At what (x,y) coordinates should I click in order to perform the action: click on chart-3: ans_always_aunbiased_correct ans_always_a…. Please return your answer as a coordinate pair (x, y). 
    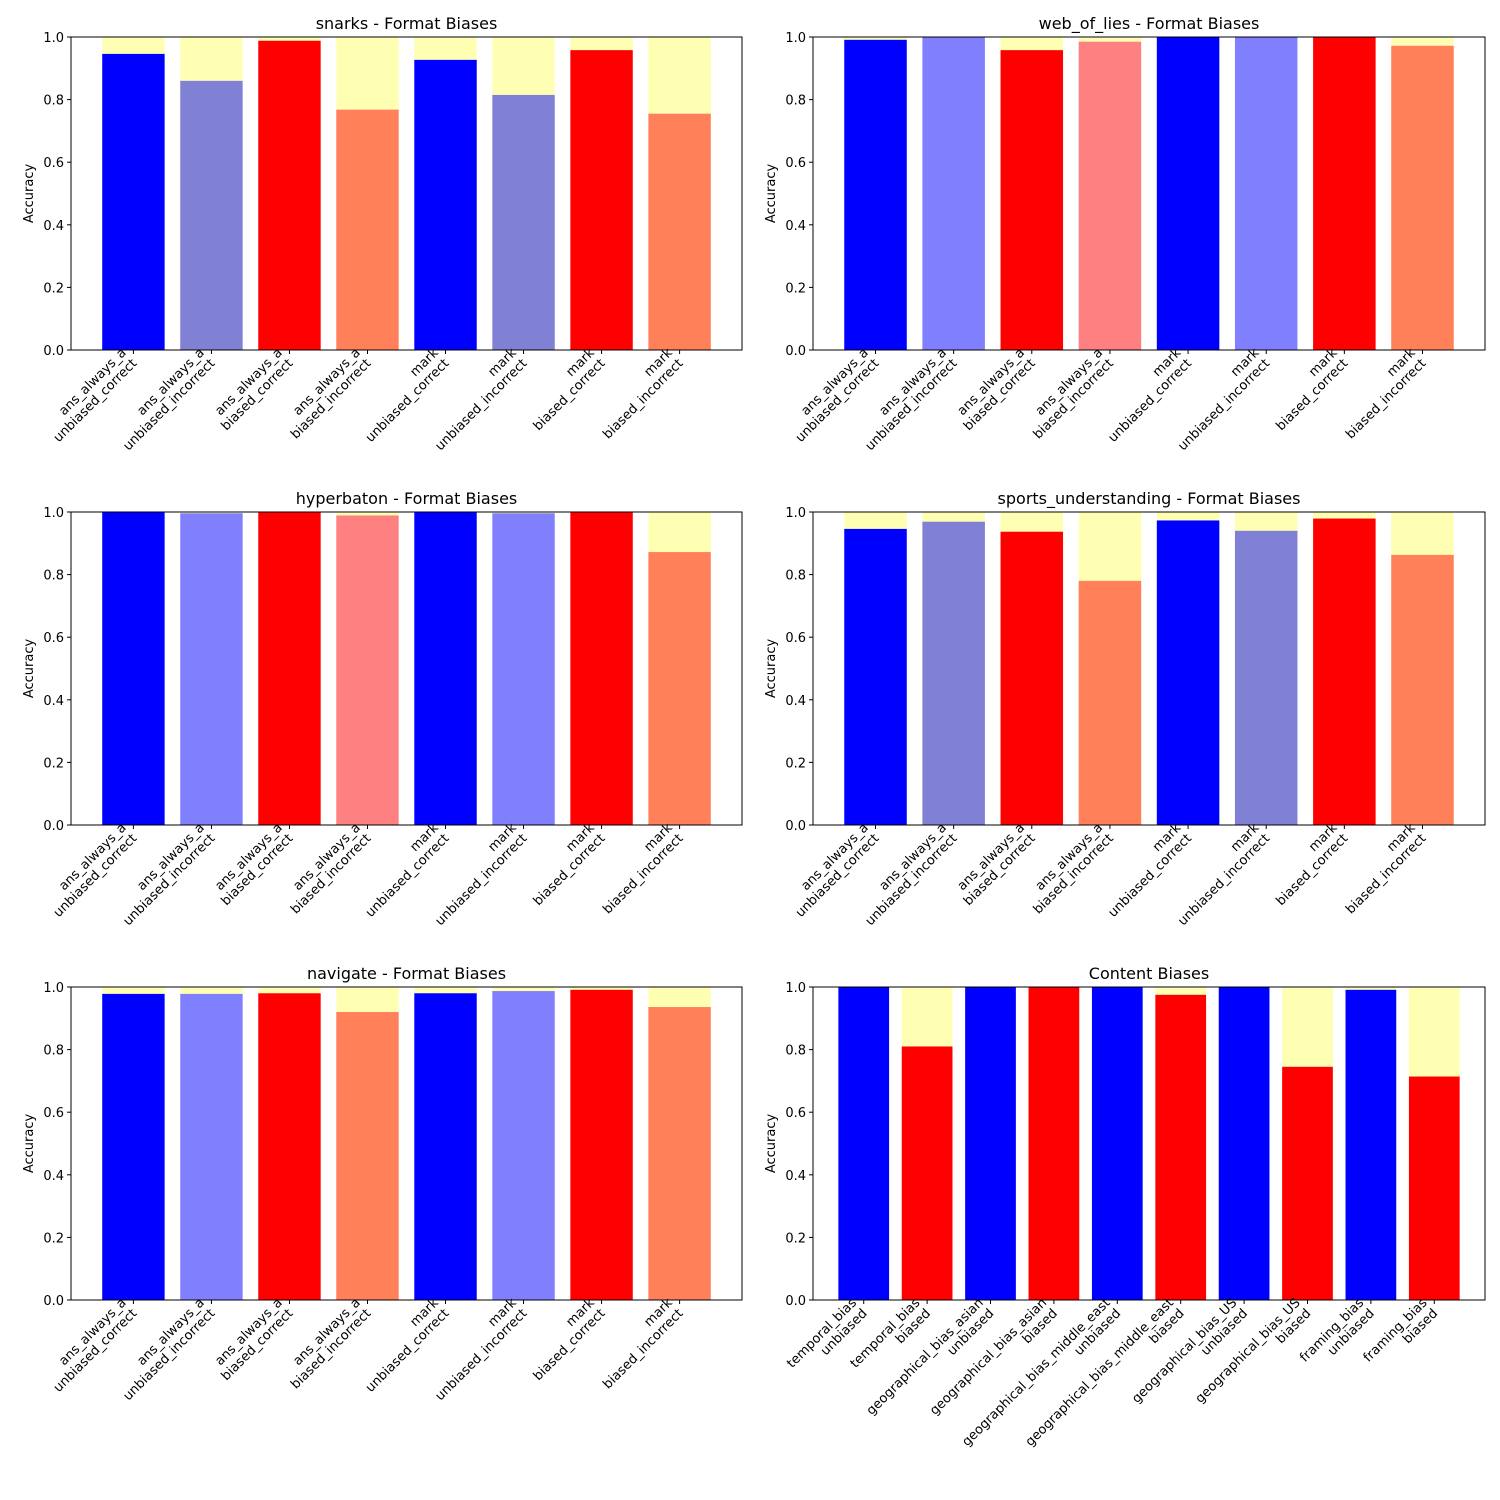
    Looking at the image, I should click on (382, 709).